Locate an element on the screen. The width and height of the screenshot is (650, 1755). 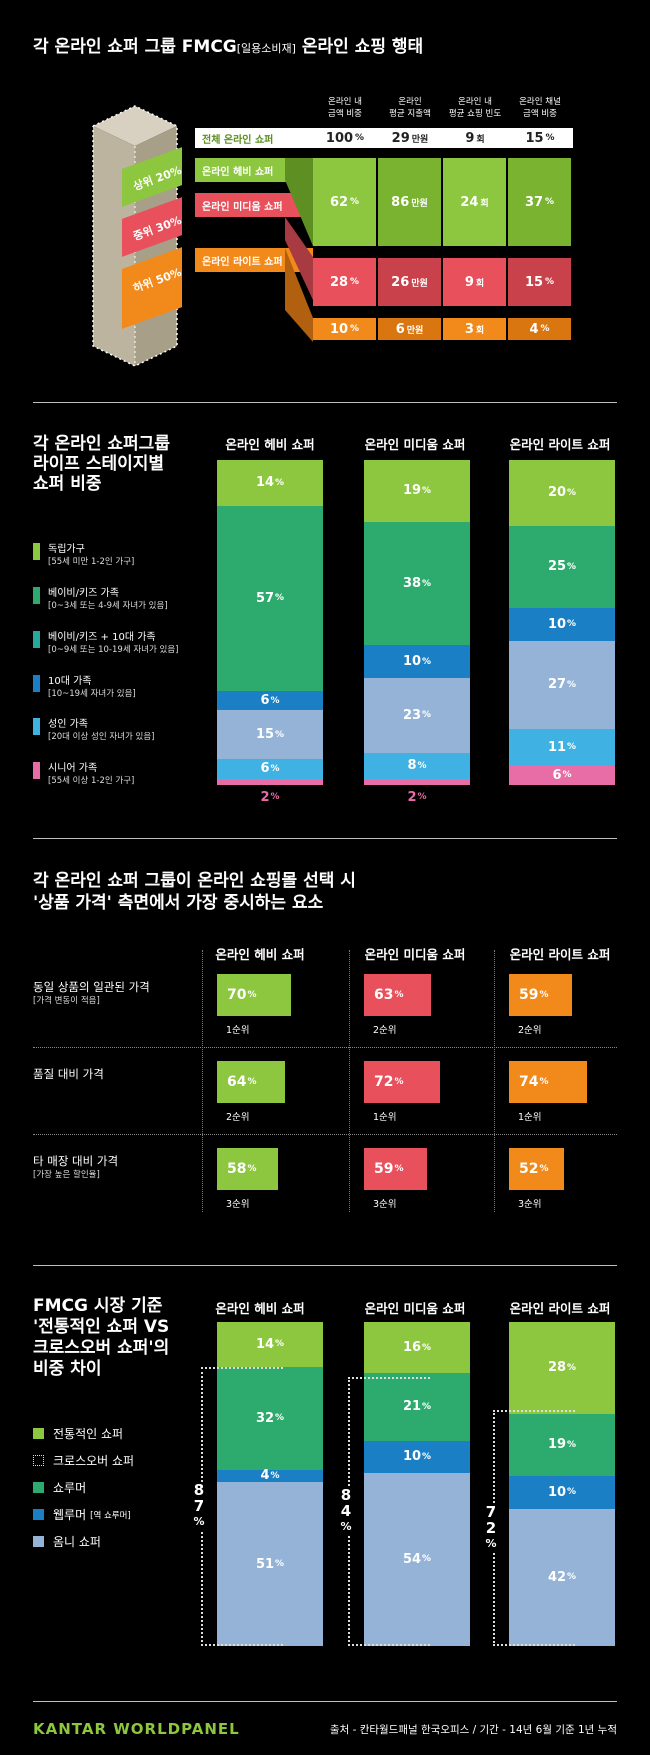
lifestage-seg-c0-s0: 14% is located at coordinates (270, 483).